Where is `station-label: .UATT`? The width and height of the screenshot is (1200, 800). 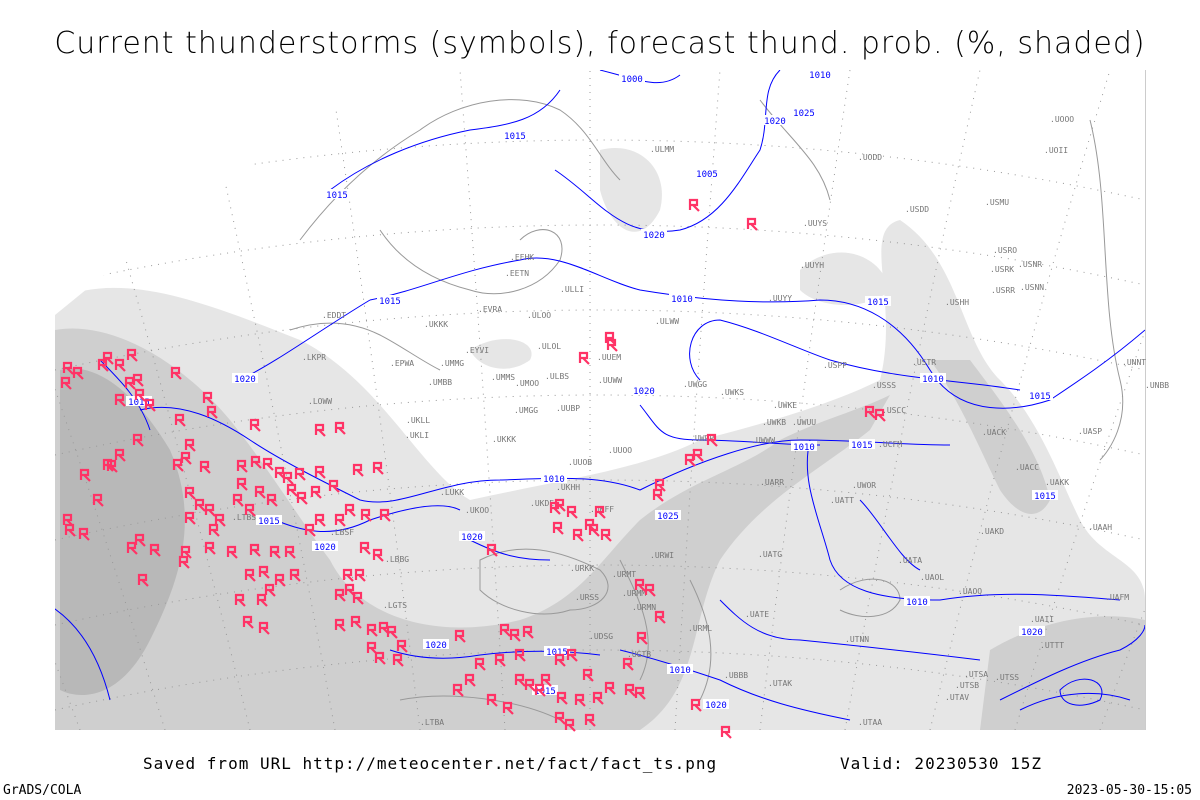 station-label: .UATT is located at coordinates (842, 500).